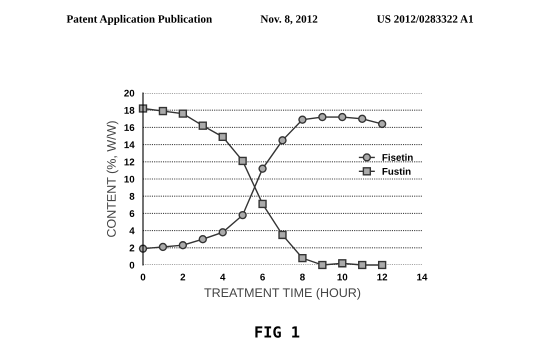 Image resolution: width=554 pixels, height=348 pixels. What do you see at coordinates (277, 332) in the screenshot?
I see `caption: FIG 1` at bounding box center [277, 332].